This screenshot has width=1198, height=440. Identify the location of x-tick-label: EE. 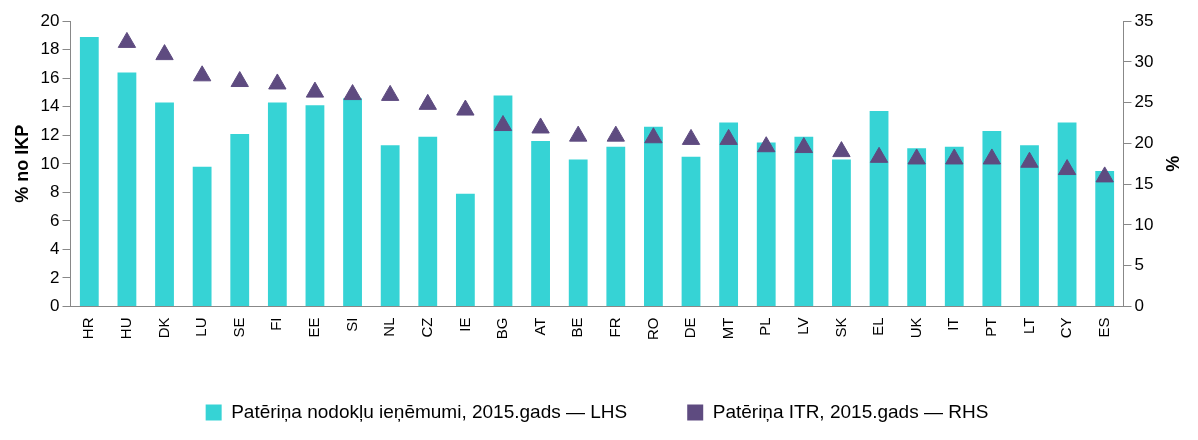
(314, 327).